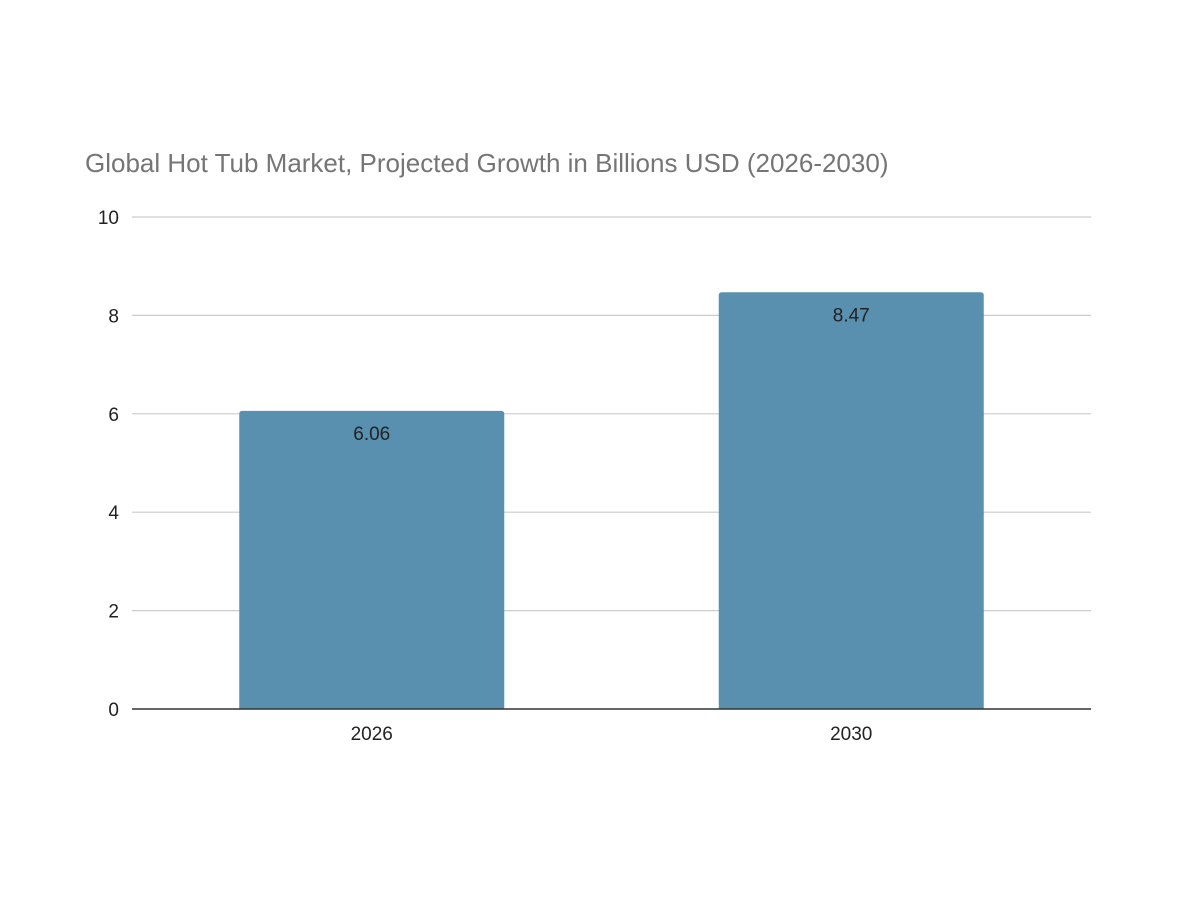  Describe the element at coordinates (113, 612) in the screenshot. I see `y-tick-label: 2` at that location.